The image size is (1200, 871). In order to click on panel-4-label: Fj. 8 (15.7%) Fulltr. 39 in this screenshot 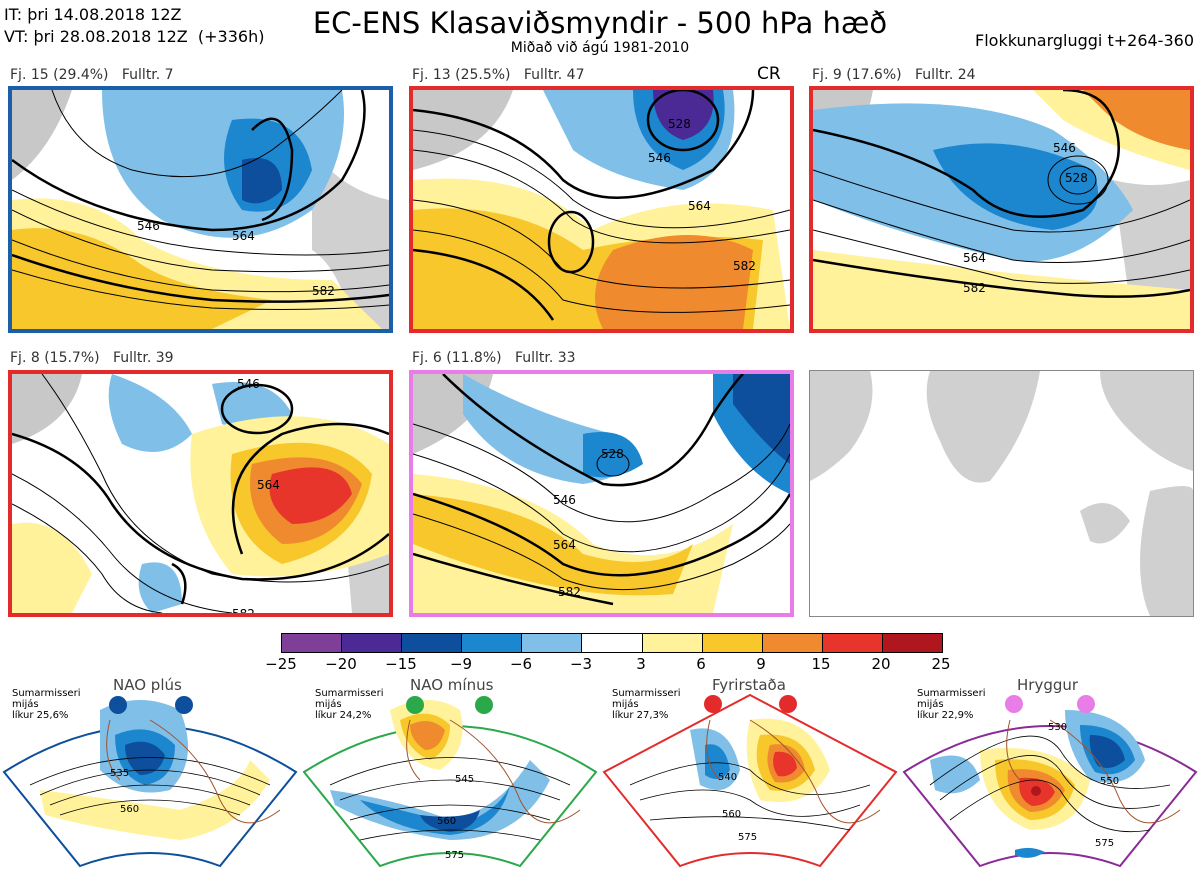, I will do `click(92, 358)`.